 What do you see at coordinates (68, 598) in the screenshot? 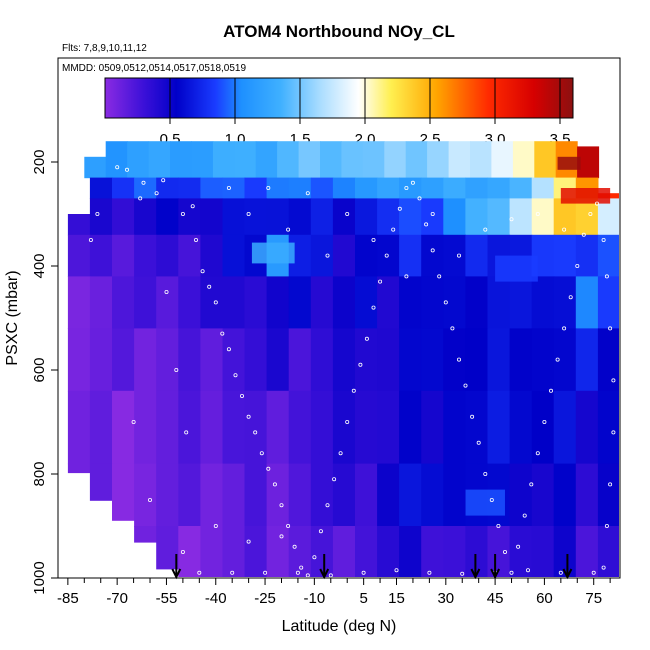
I see `x-tick-label: -85` at bounding box center [68, 598].